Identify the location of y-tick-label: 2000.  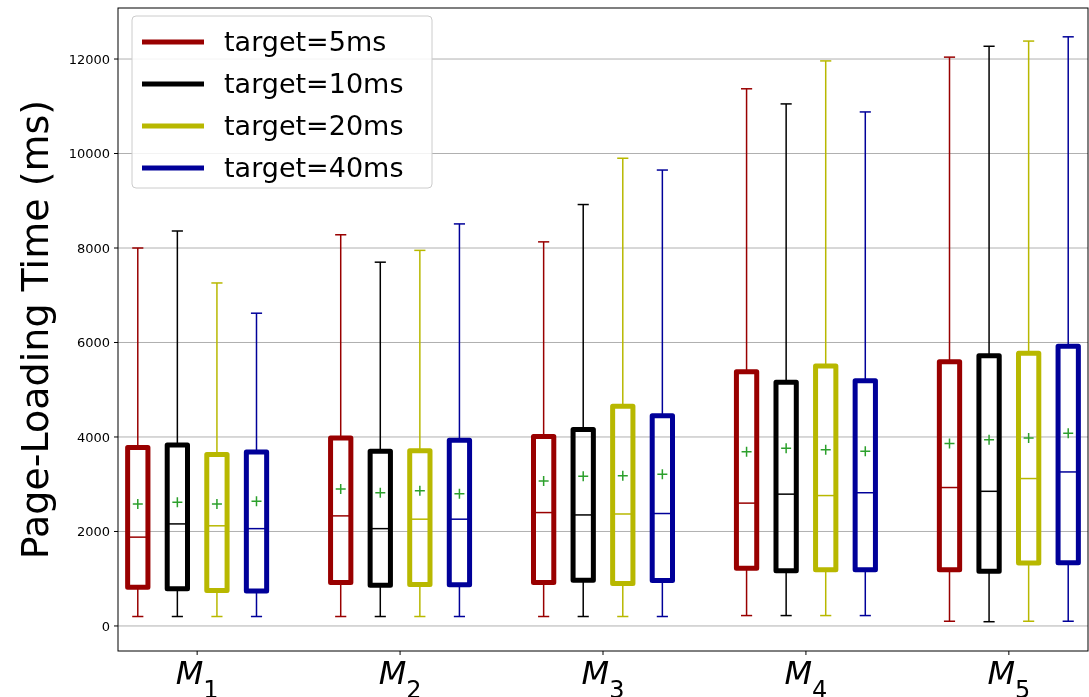
(93, 532).